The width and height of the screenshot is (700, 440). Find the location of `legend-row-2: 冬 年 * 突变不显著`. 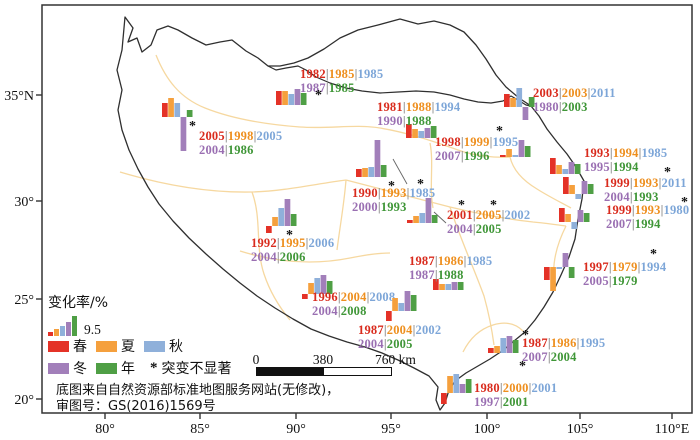

legend-row-2: 冬 年 * 突变不显著 is located at coordinates (140, 368).